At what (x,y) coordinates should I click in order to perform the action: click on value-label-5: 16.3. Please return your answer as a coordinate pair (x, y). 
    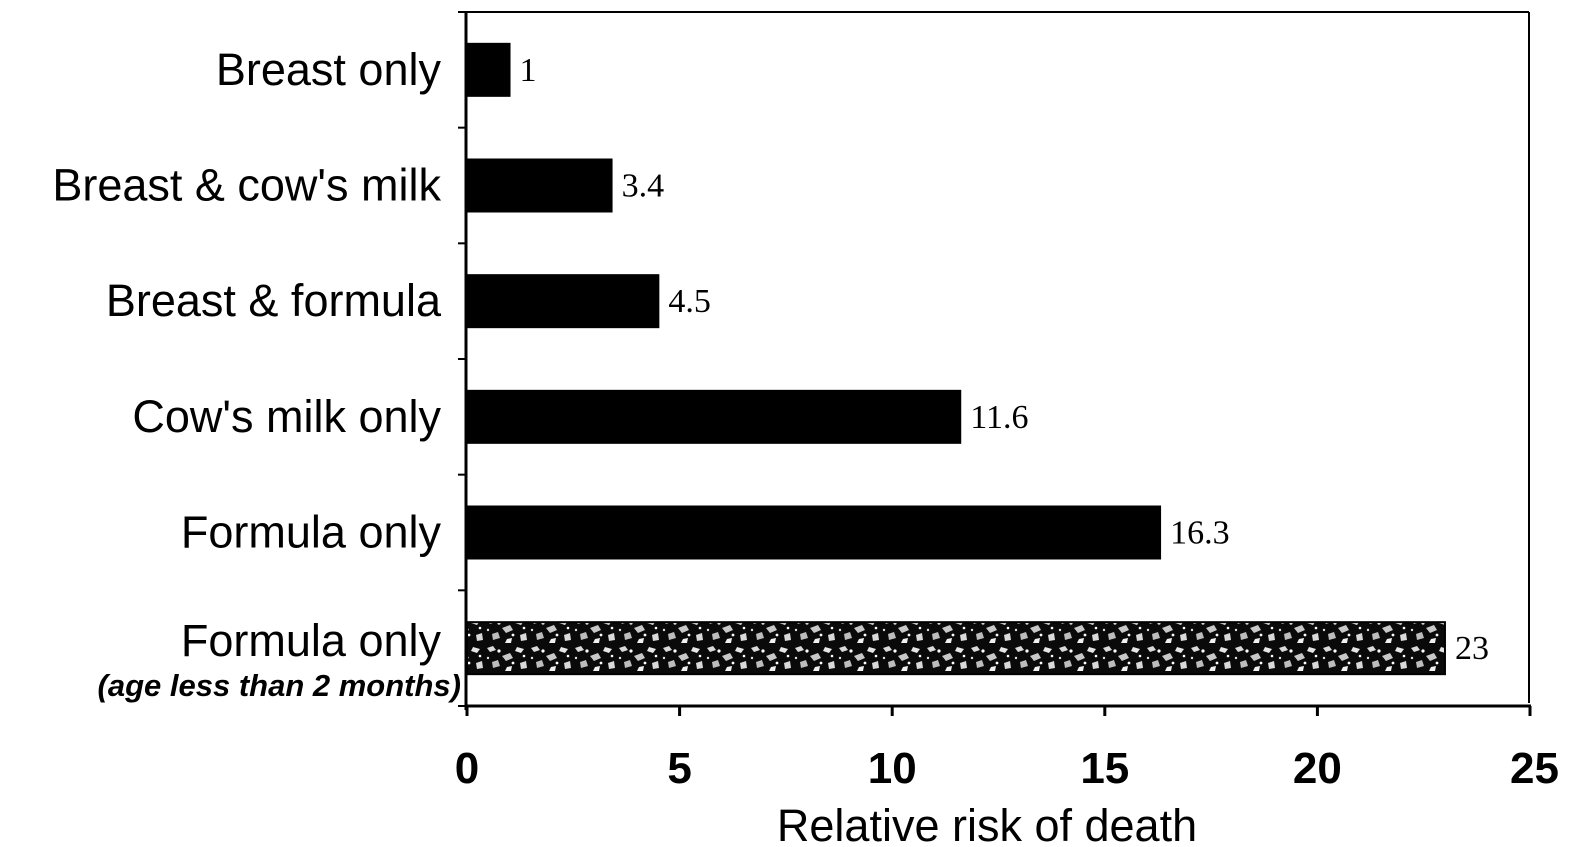
    Looking at the image, I should click on (1200, 533).